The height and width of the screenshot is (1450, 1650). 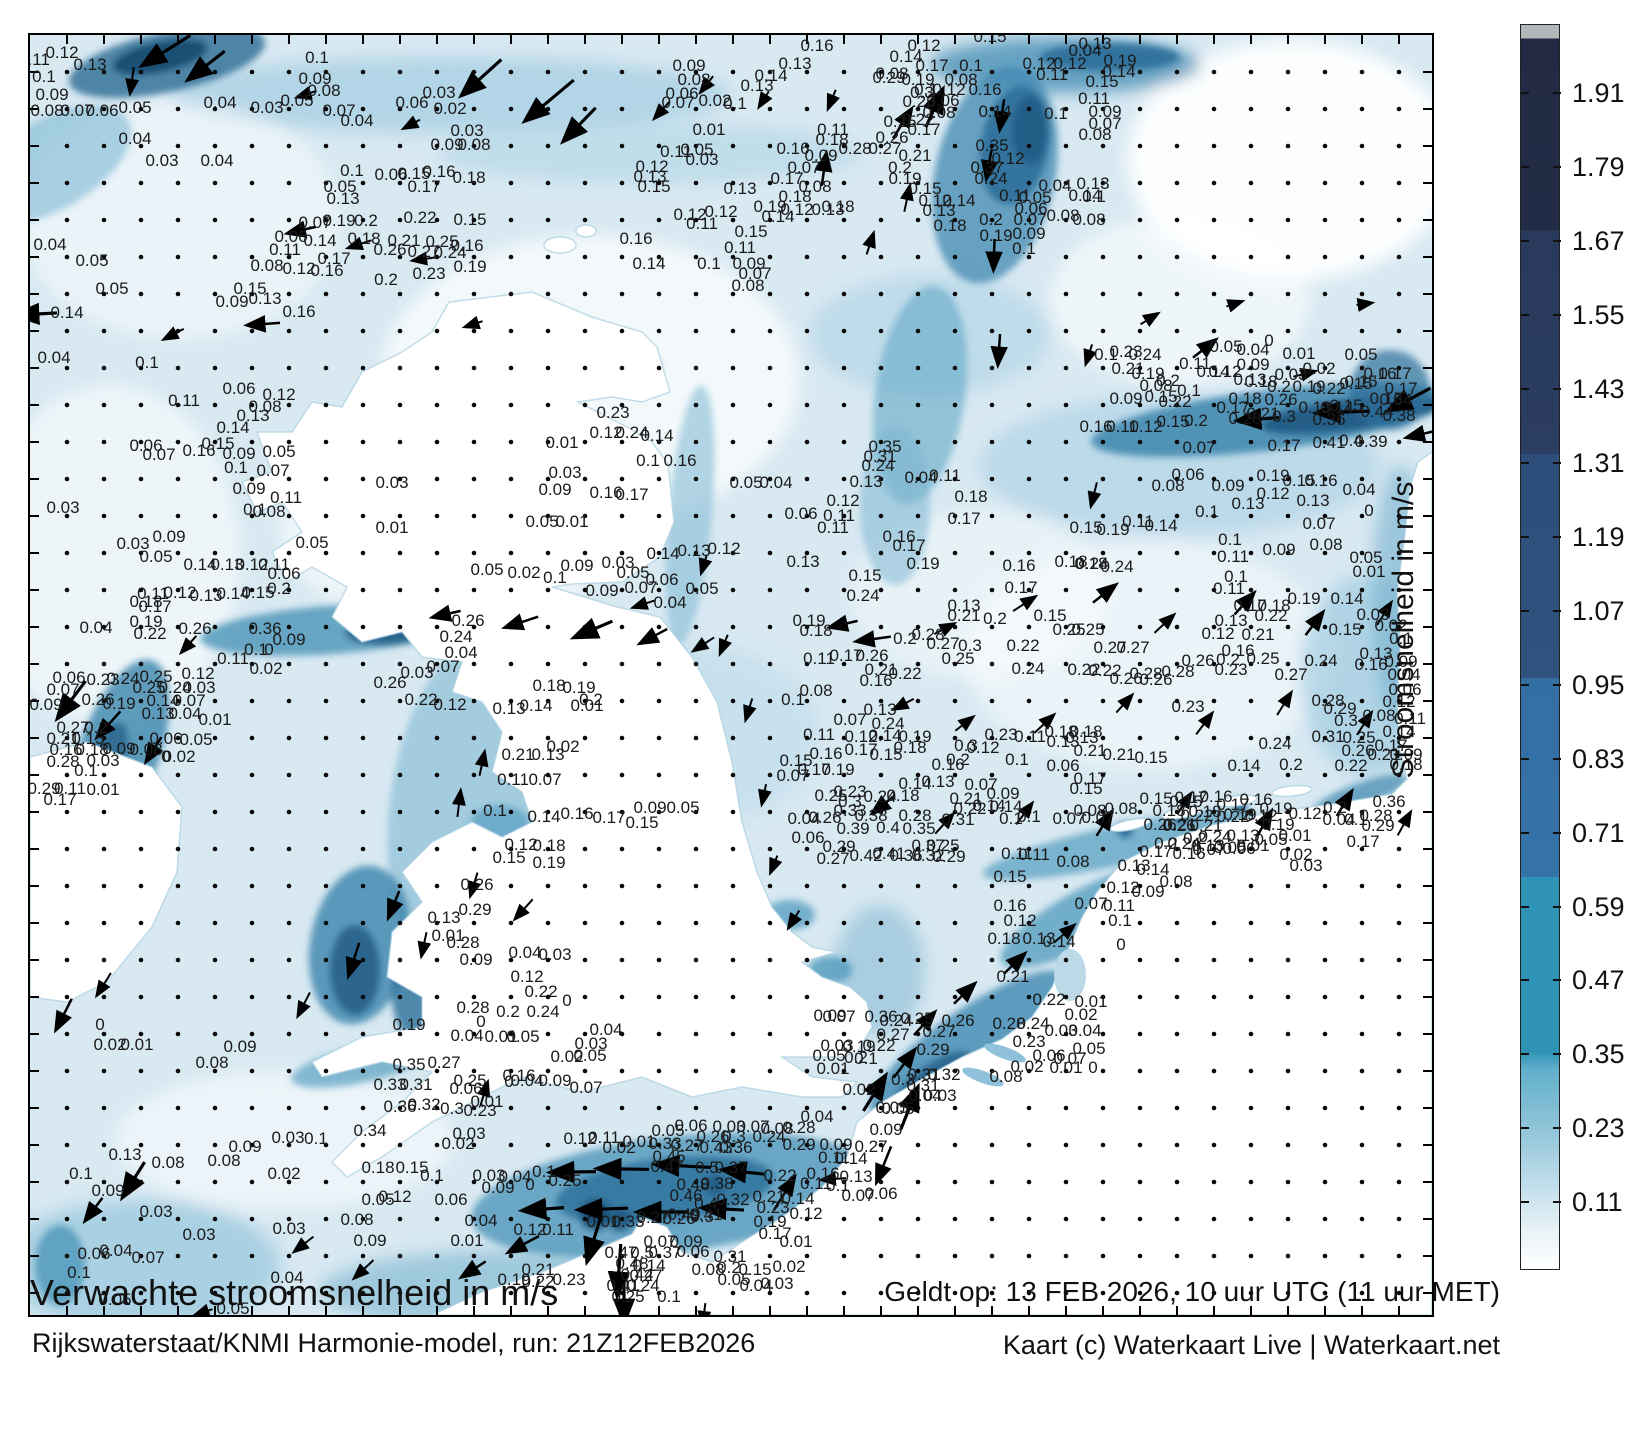 I want to click on svg-text: 0.08, so click(x=1167, y=485).